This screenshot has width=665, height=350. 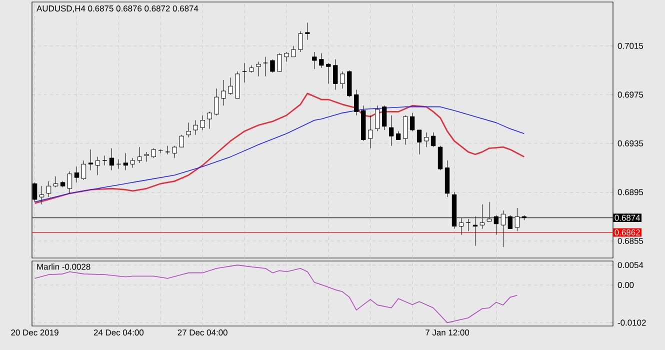 What do you see at coordinates (119, 333) in the screenshot?
I see `x-tick-label: 24 Dec 04:00` at bounding box center [119, 333].